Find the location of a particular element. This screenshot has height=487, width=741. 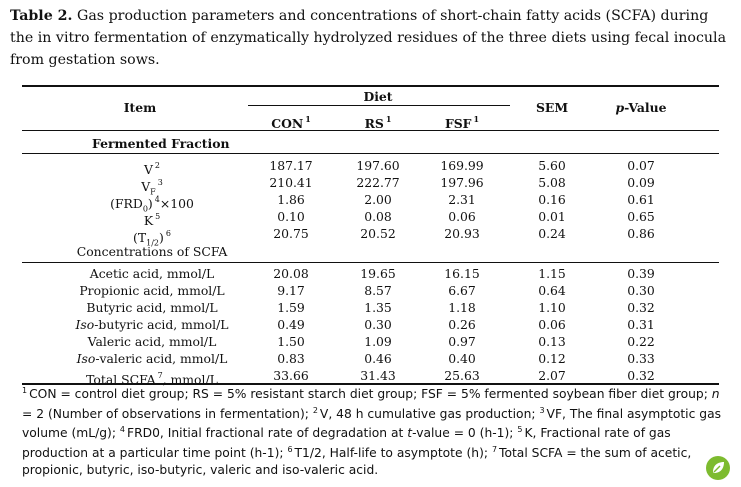

scfa-row-label: Iso-butyric acid, mmol/L is located at coordinates (152, 324).